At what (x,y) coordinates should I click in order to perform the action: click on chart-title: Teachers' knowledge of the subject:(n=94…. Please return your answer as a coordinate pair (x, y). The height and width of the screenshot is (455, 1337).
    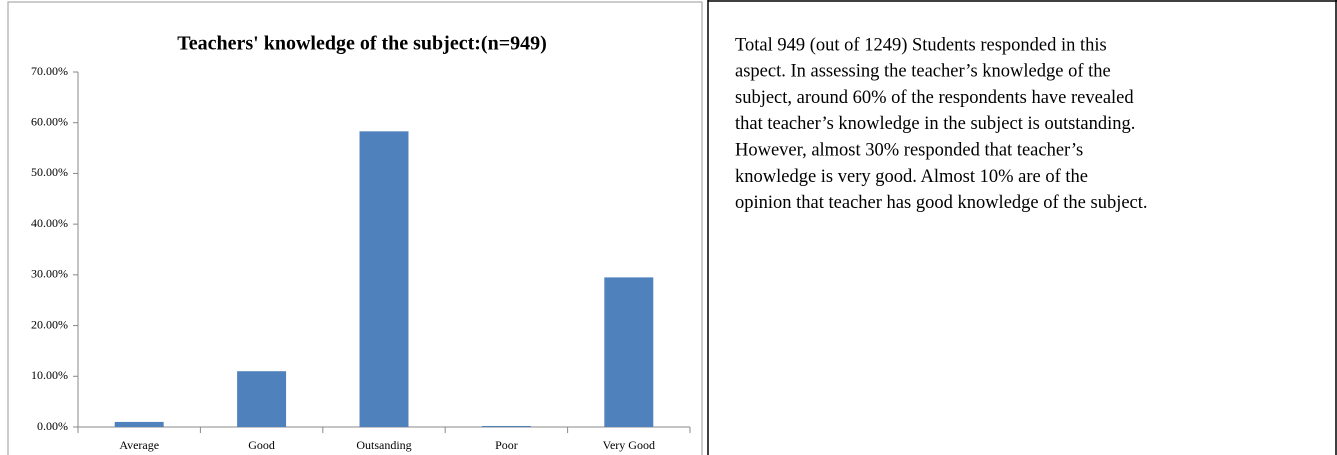
    Looking at the image, I should click on (362, 44).